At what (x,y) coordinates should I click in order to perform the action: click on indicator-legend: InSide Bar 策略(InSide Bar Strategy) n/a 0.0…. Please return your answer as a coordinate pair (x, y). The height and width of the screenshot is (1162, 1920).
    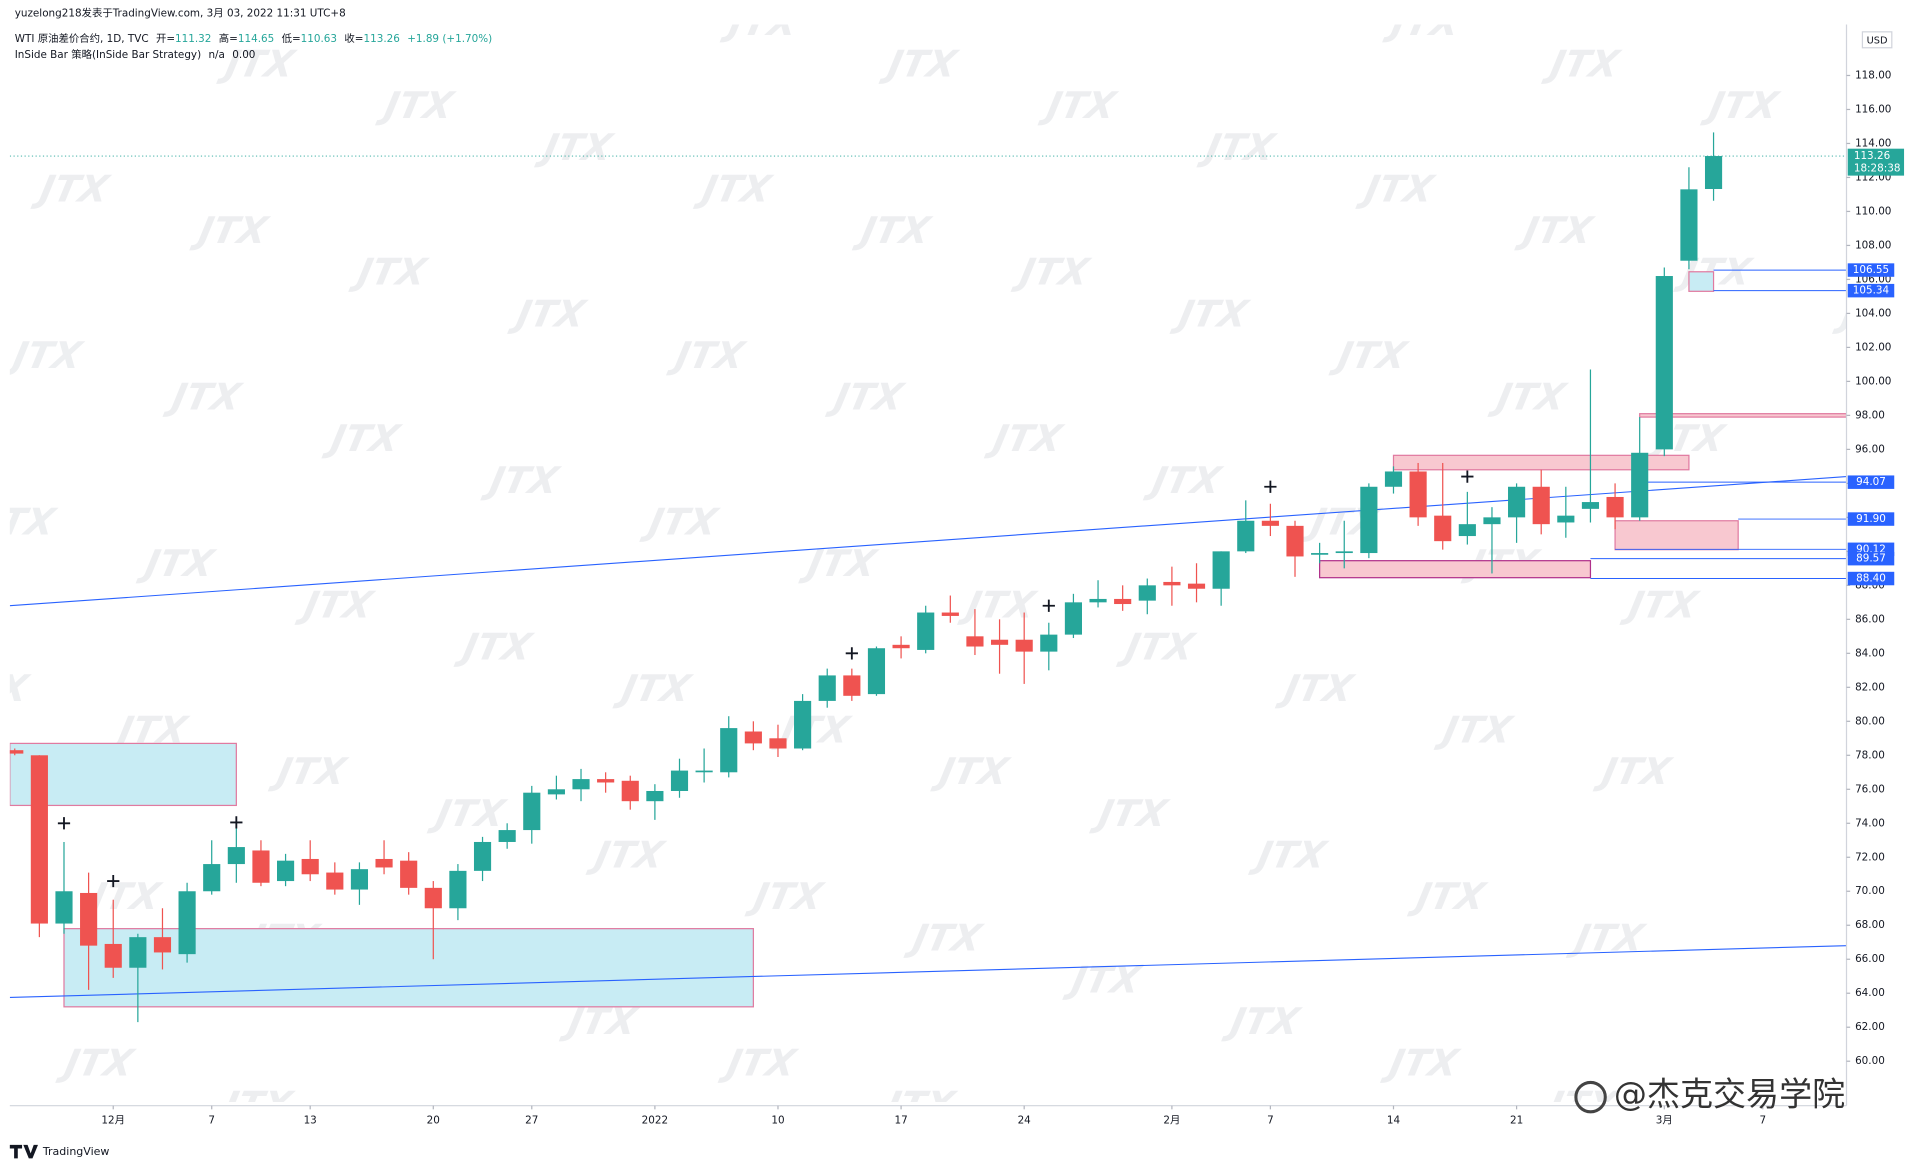
    Looking at the image, I should click on (135, 54).